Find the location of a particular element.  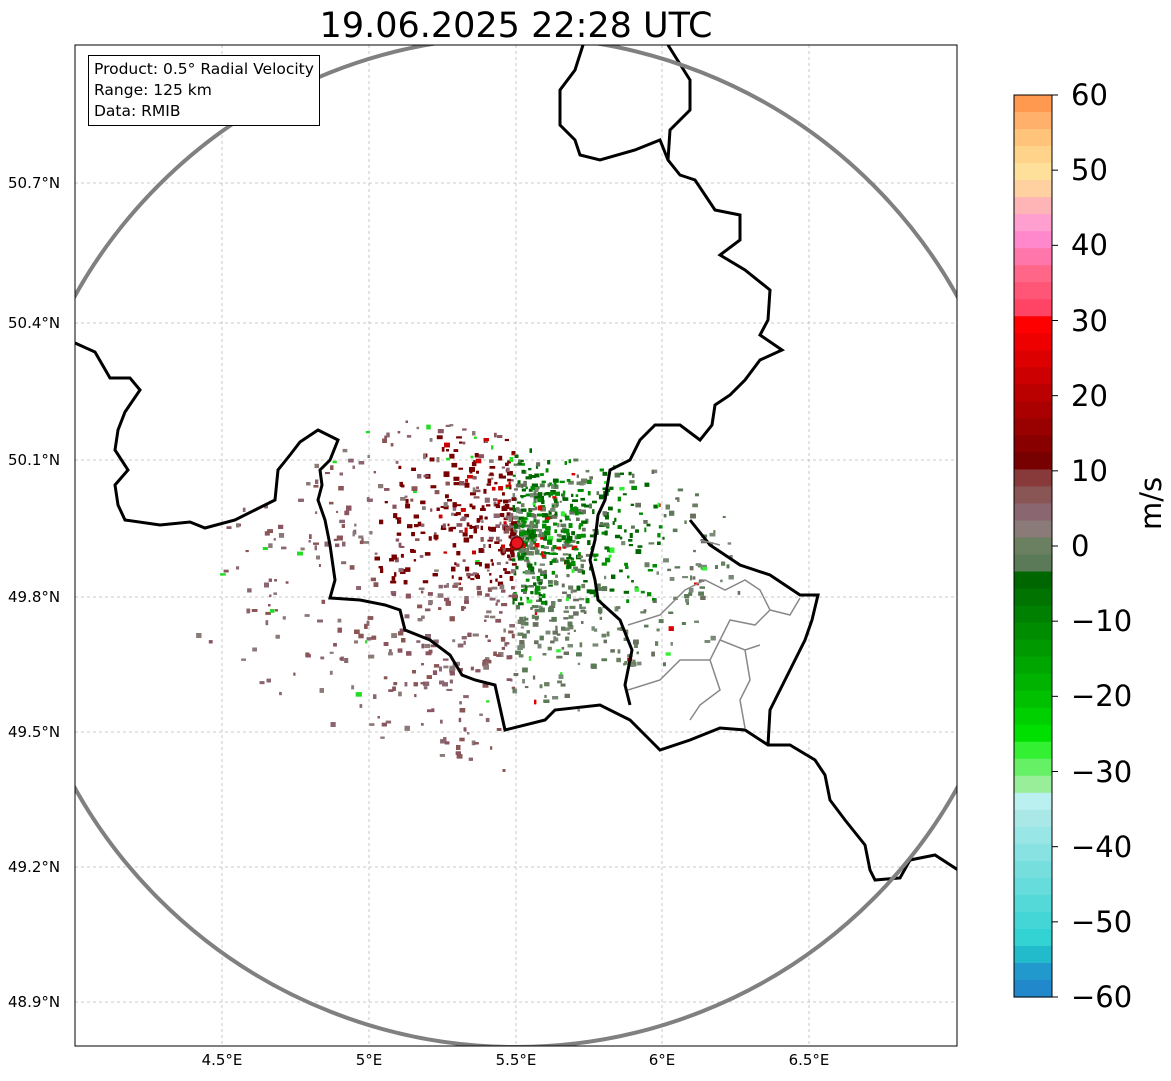

colorbar-tick-label: −20 is located at coordinates (1102, 696).